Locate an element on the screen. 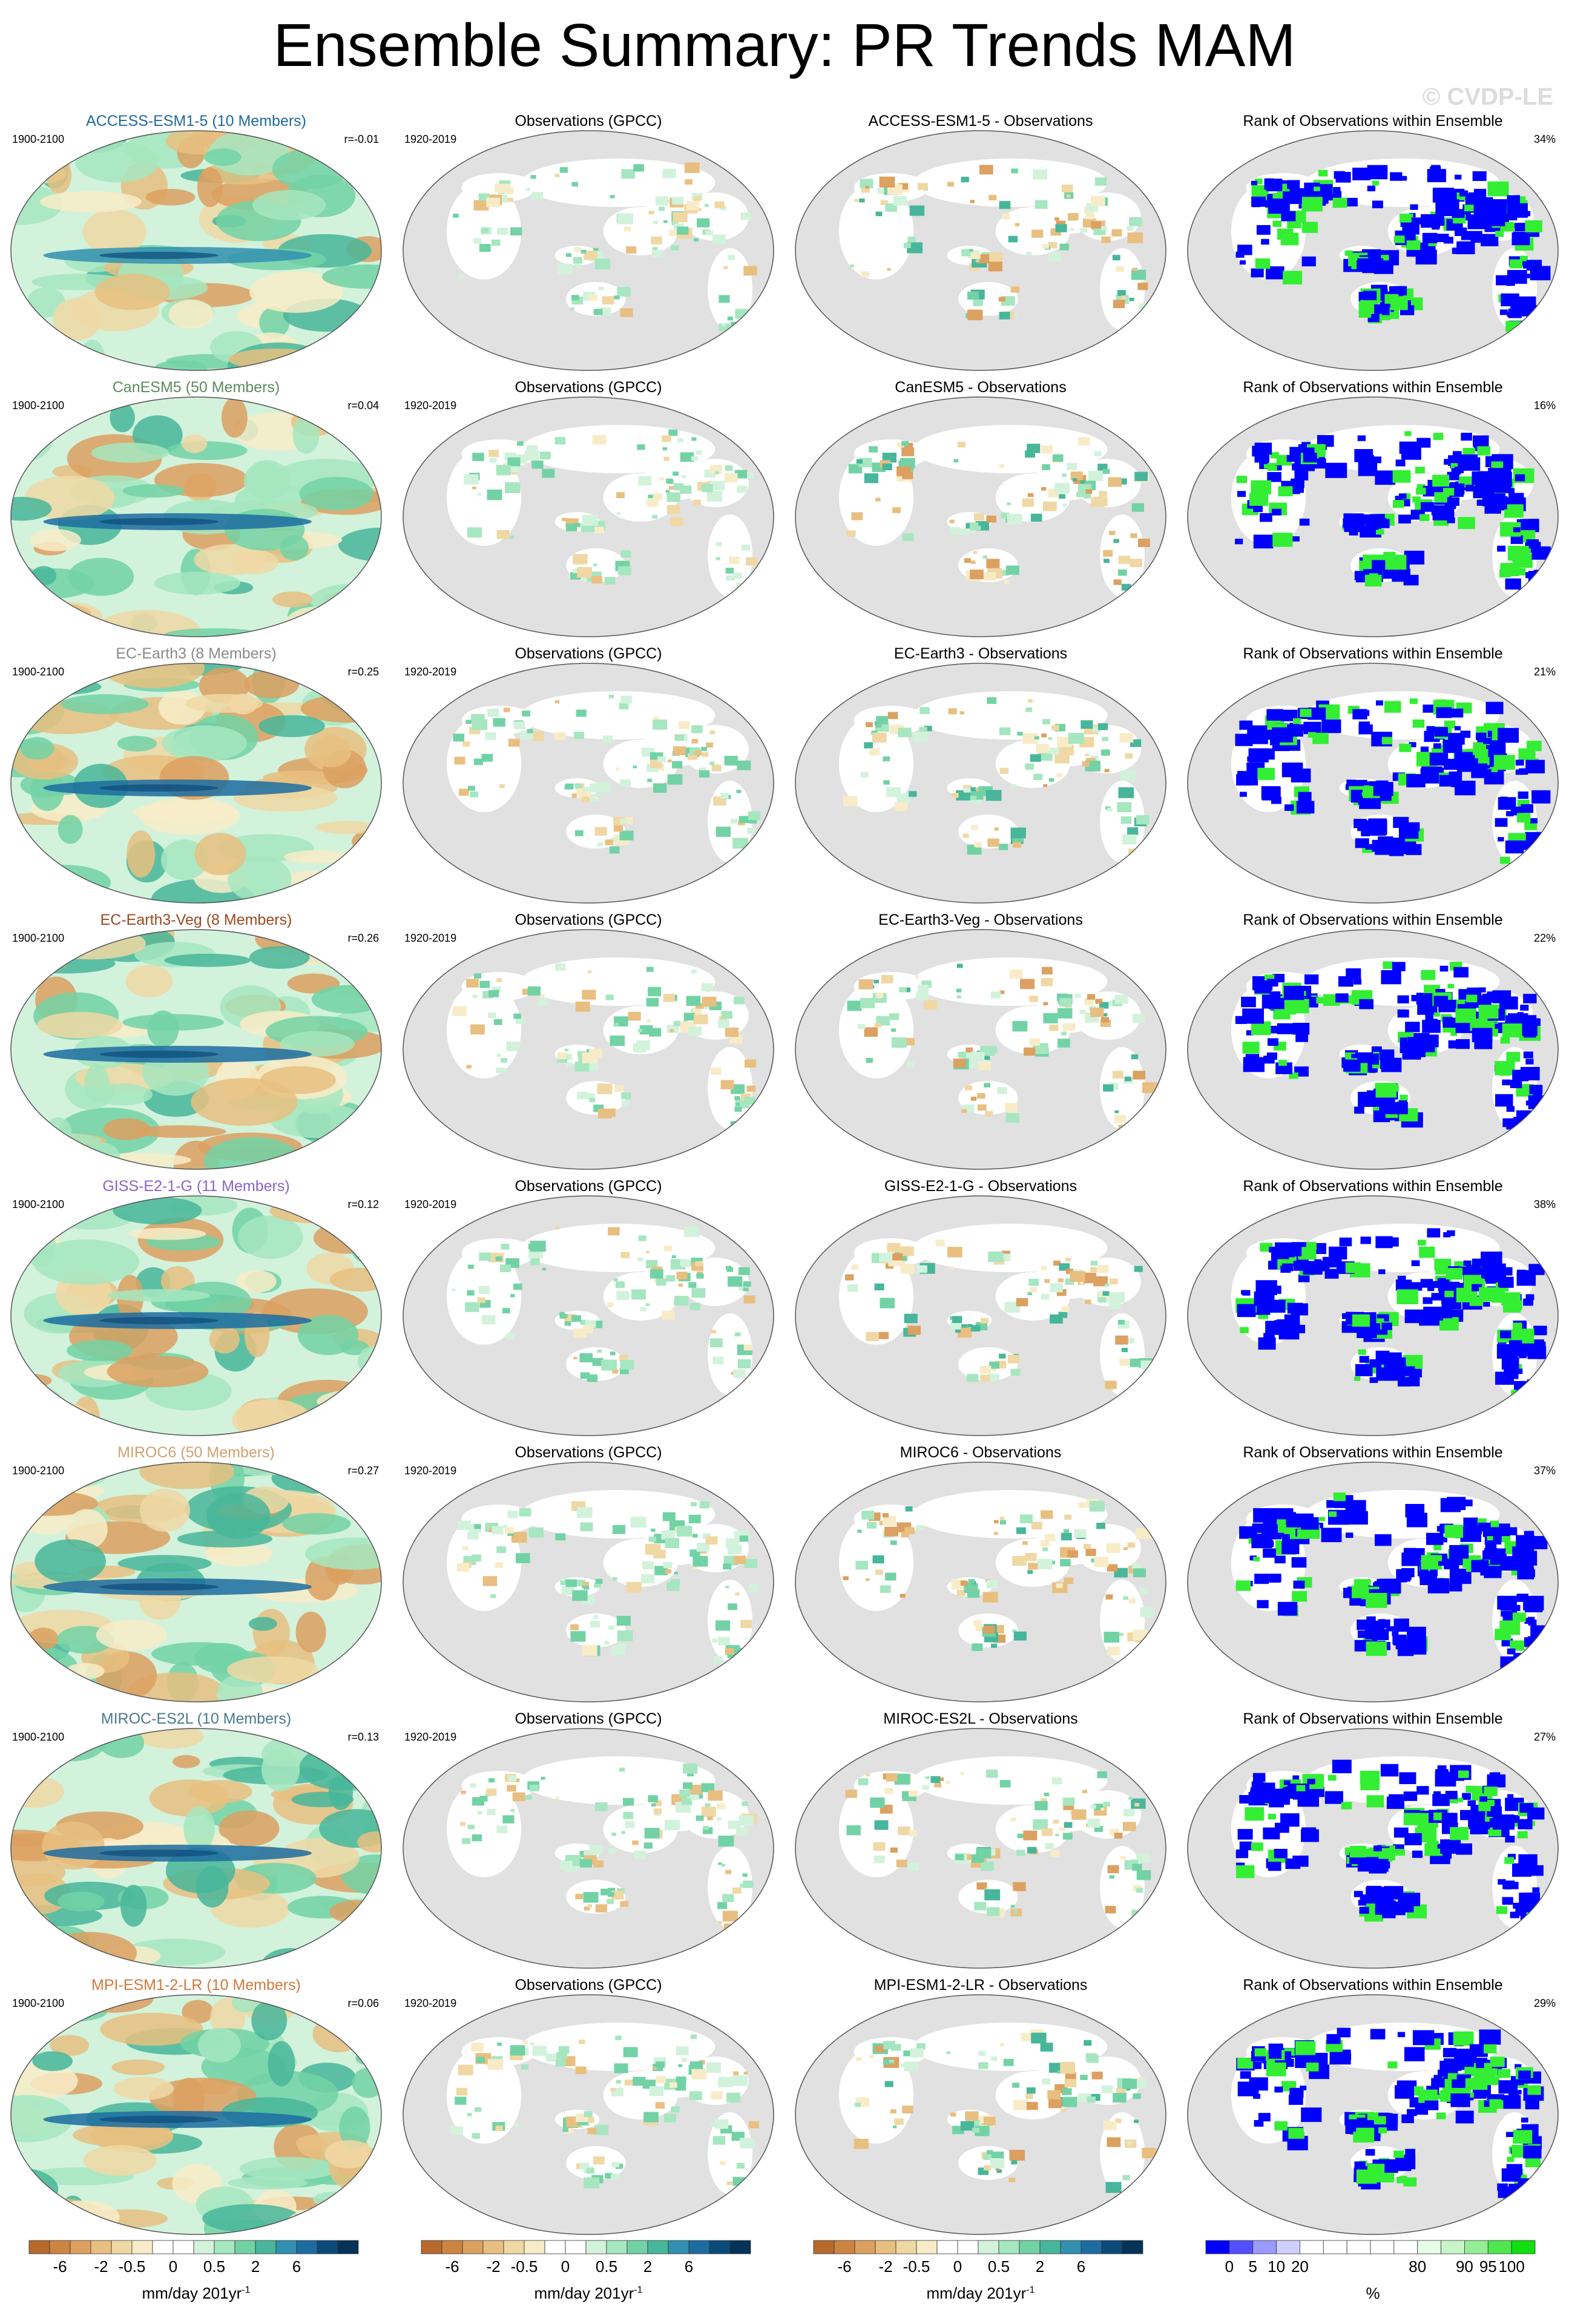 Image resolution: width=1569 pixels, height=2324 pixels. map-panel-rank: Rank of Observations within Ensemble 38% is located at coordinates (1373, 1306).